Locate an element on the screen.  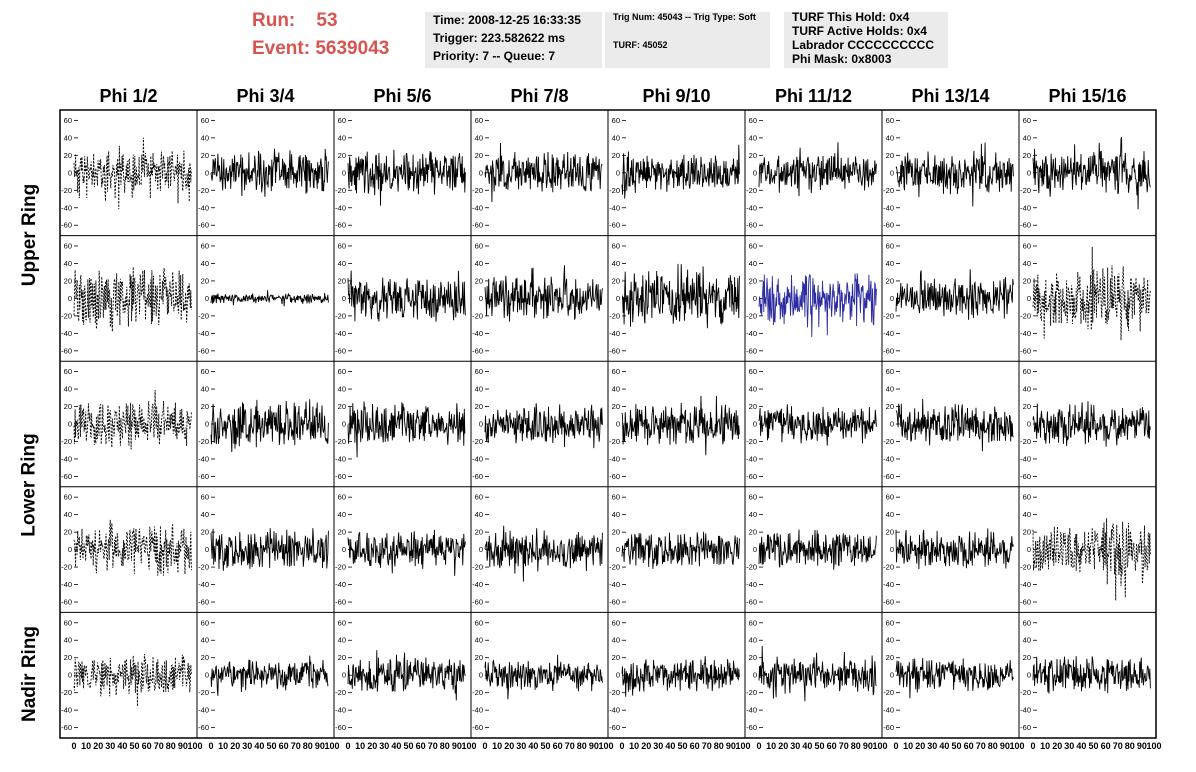
x-tick-label: 100 is located at coordinates (1016, 746).